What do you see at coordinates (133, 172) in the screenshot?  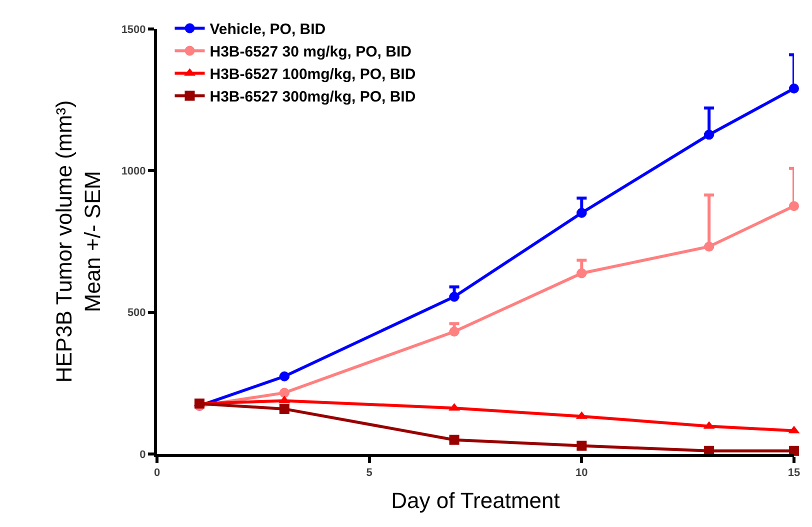 I see `y-tick-label: 1000` at bounding box center [133, 172].